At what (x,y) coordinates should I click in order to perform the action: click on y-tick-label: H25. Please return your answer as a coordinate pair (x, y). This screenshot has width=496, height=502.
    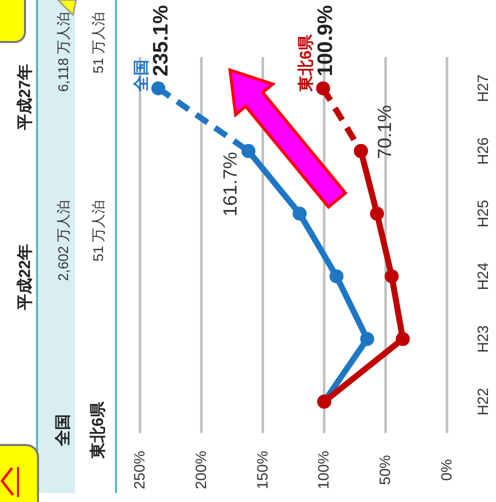
    Looking at the image, I should click on (483, 214).